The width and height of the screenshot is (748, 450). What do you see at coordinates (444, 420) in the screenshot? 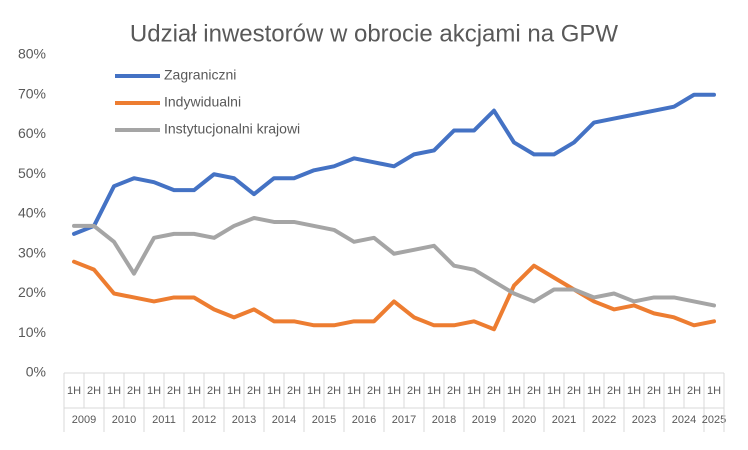
I see `x-group-label: 2018` at bounding box center [444, 420].